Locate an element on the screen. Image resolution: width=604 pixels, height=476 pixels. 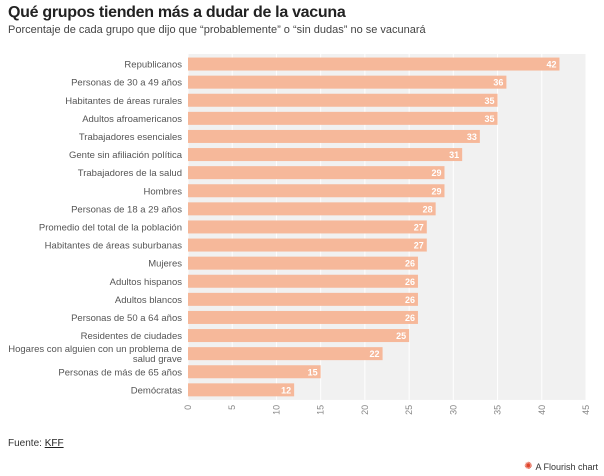
category-label: Adultos hispanos is located at coordinates (146, 282).